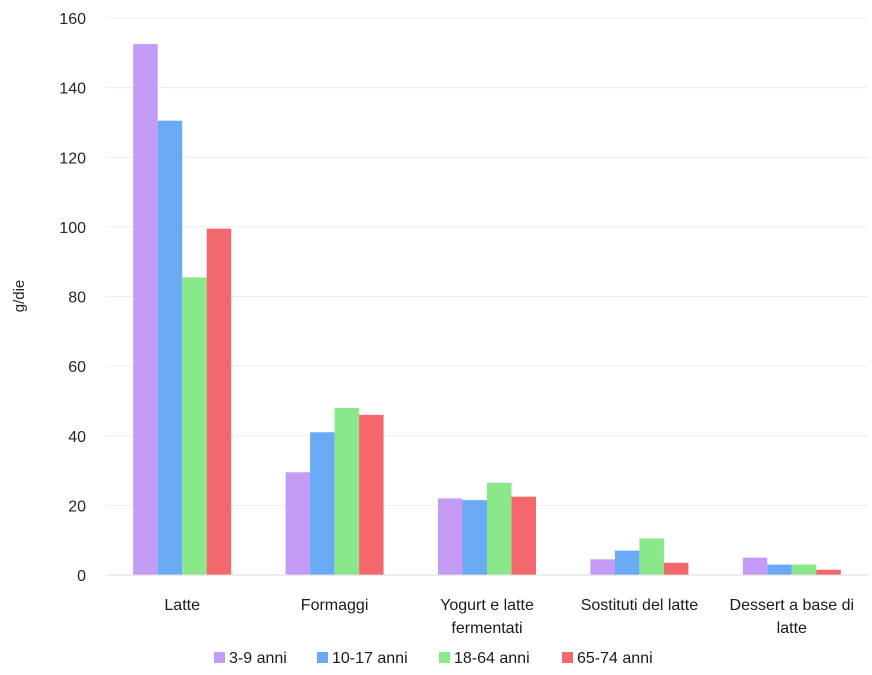 The width and height of the screenshot is (872, 675). Describe the element at coordinates (81, 576) in the screenshot. I see `y-tick-label: 0` at that location.